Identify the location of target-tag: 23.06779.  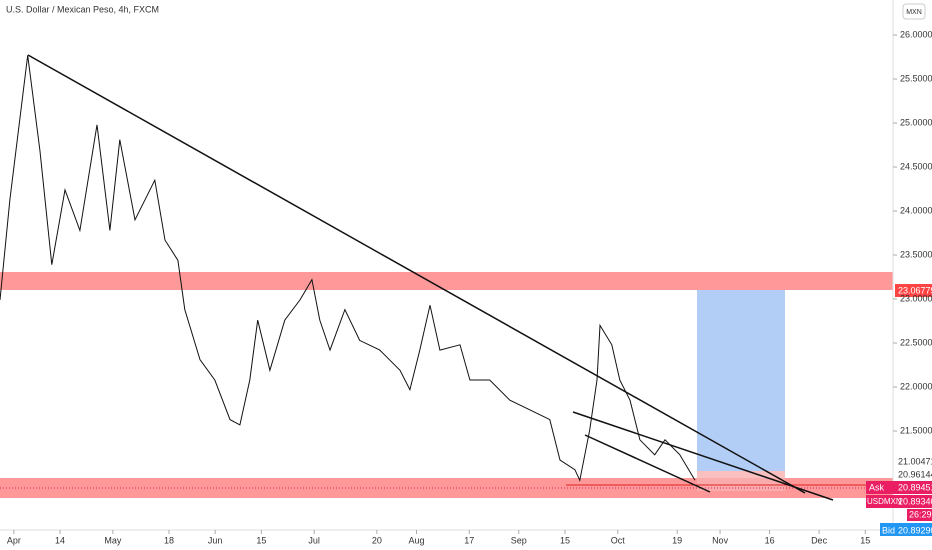
(915, 290).